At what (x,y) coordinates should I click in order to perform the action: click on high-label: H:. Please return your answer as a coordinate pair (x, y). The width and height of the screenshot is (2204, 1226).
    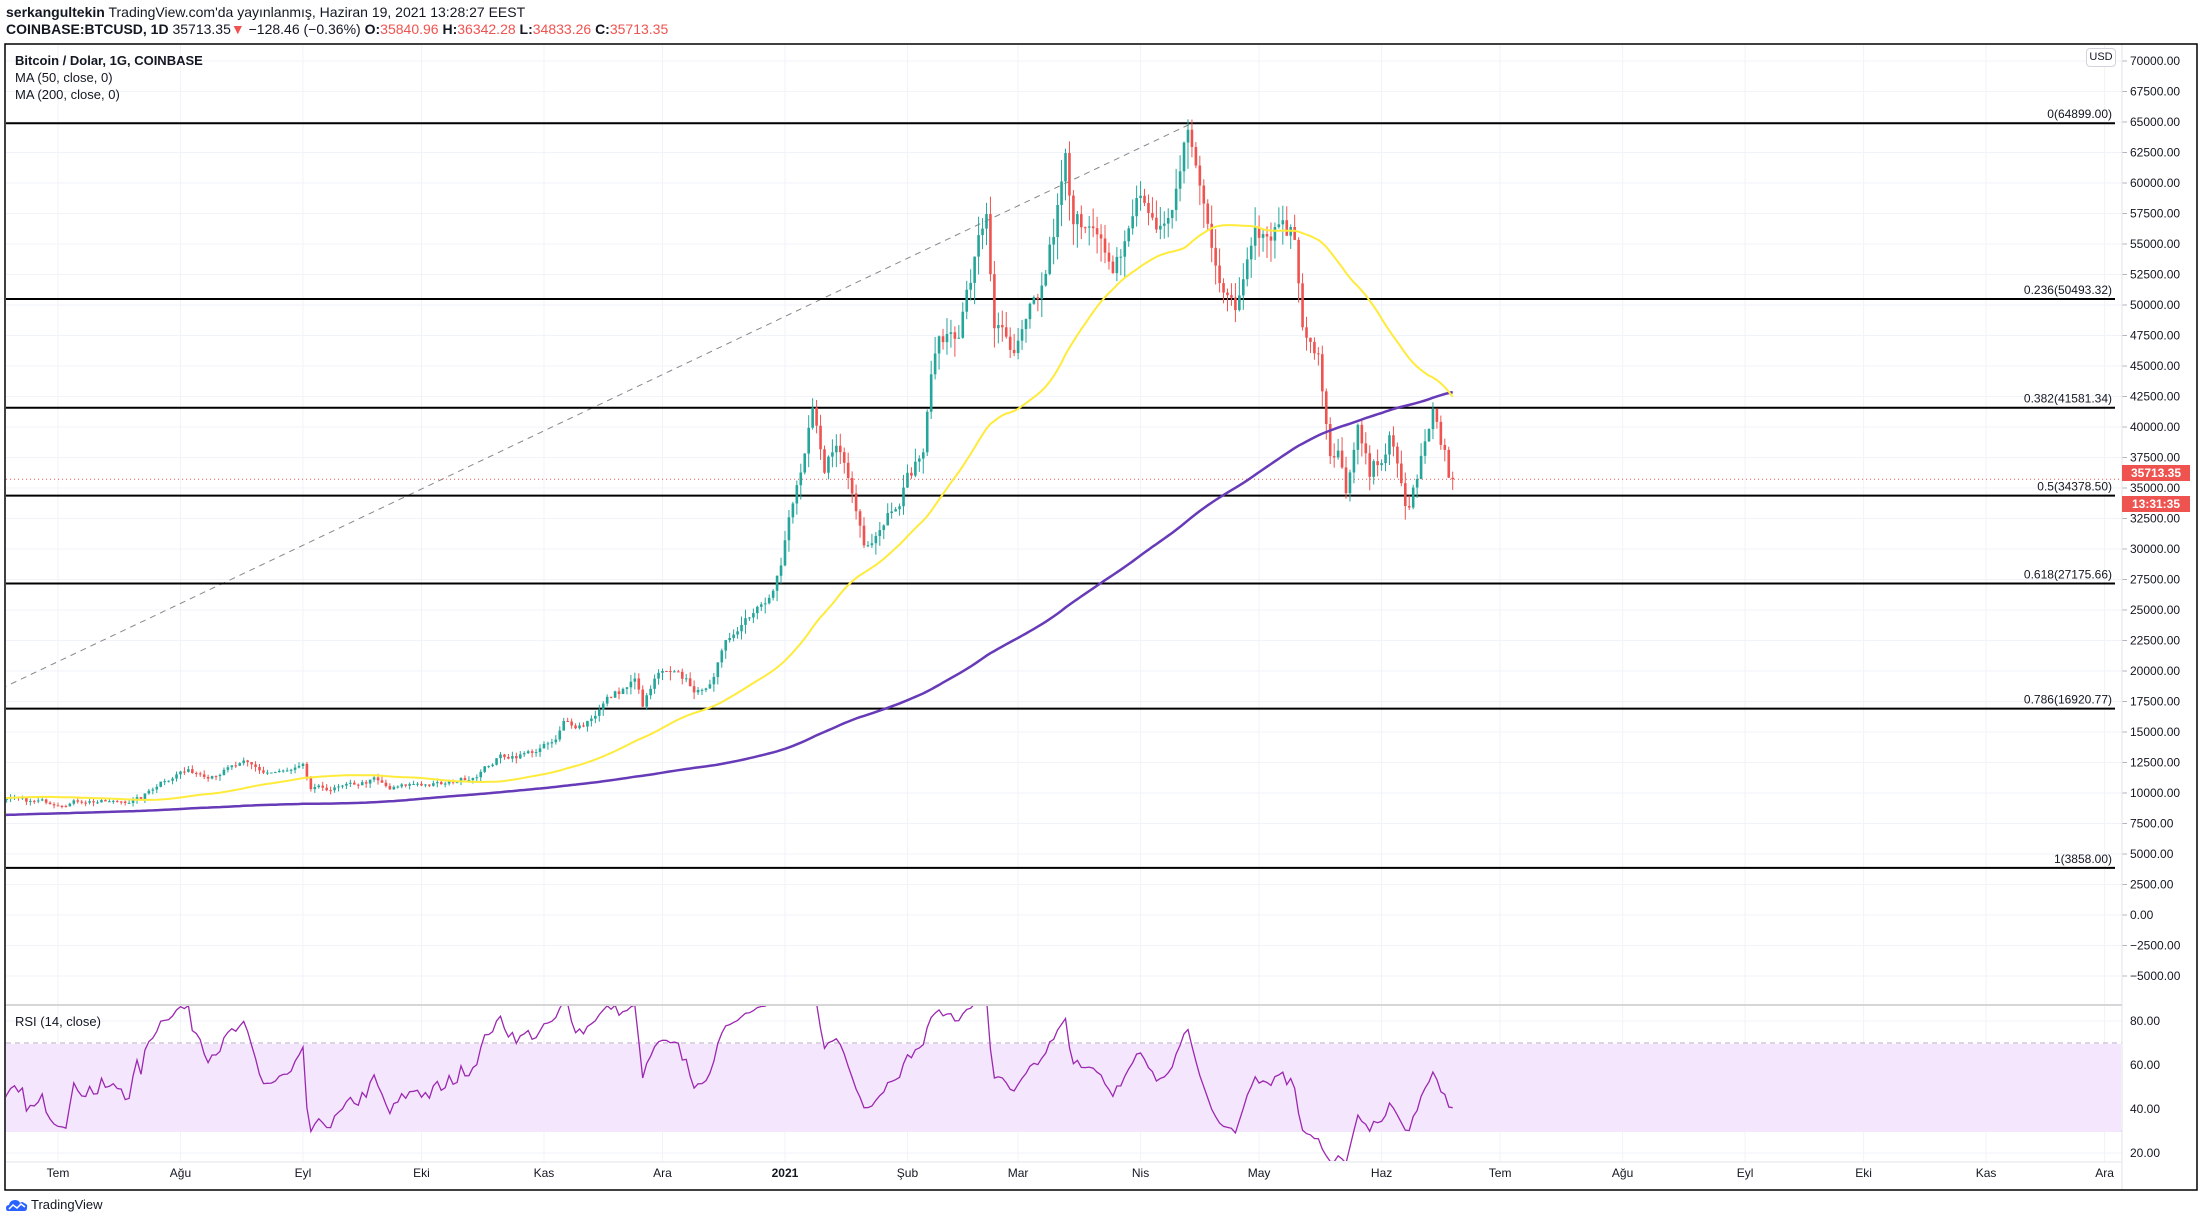
    Looking at the image, I should click on (450, 29).